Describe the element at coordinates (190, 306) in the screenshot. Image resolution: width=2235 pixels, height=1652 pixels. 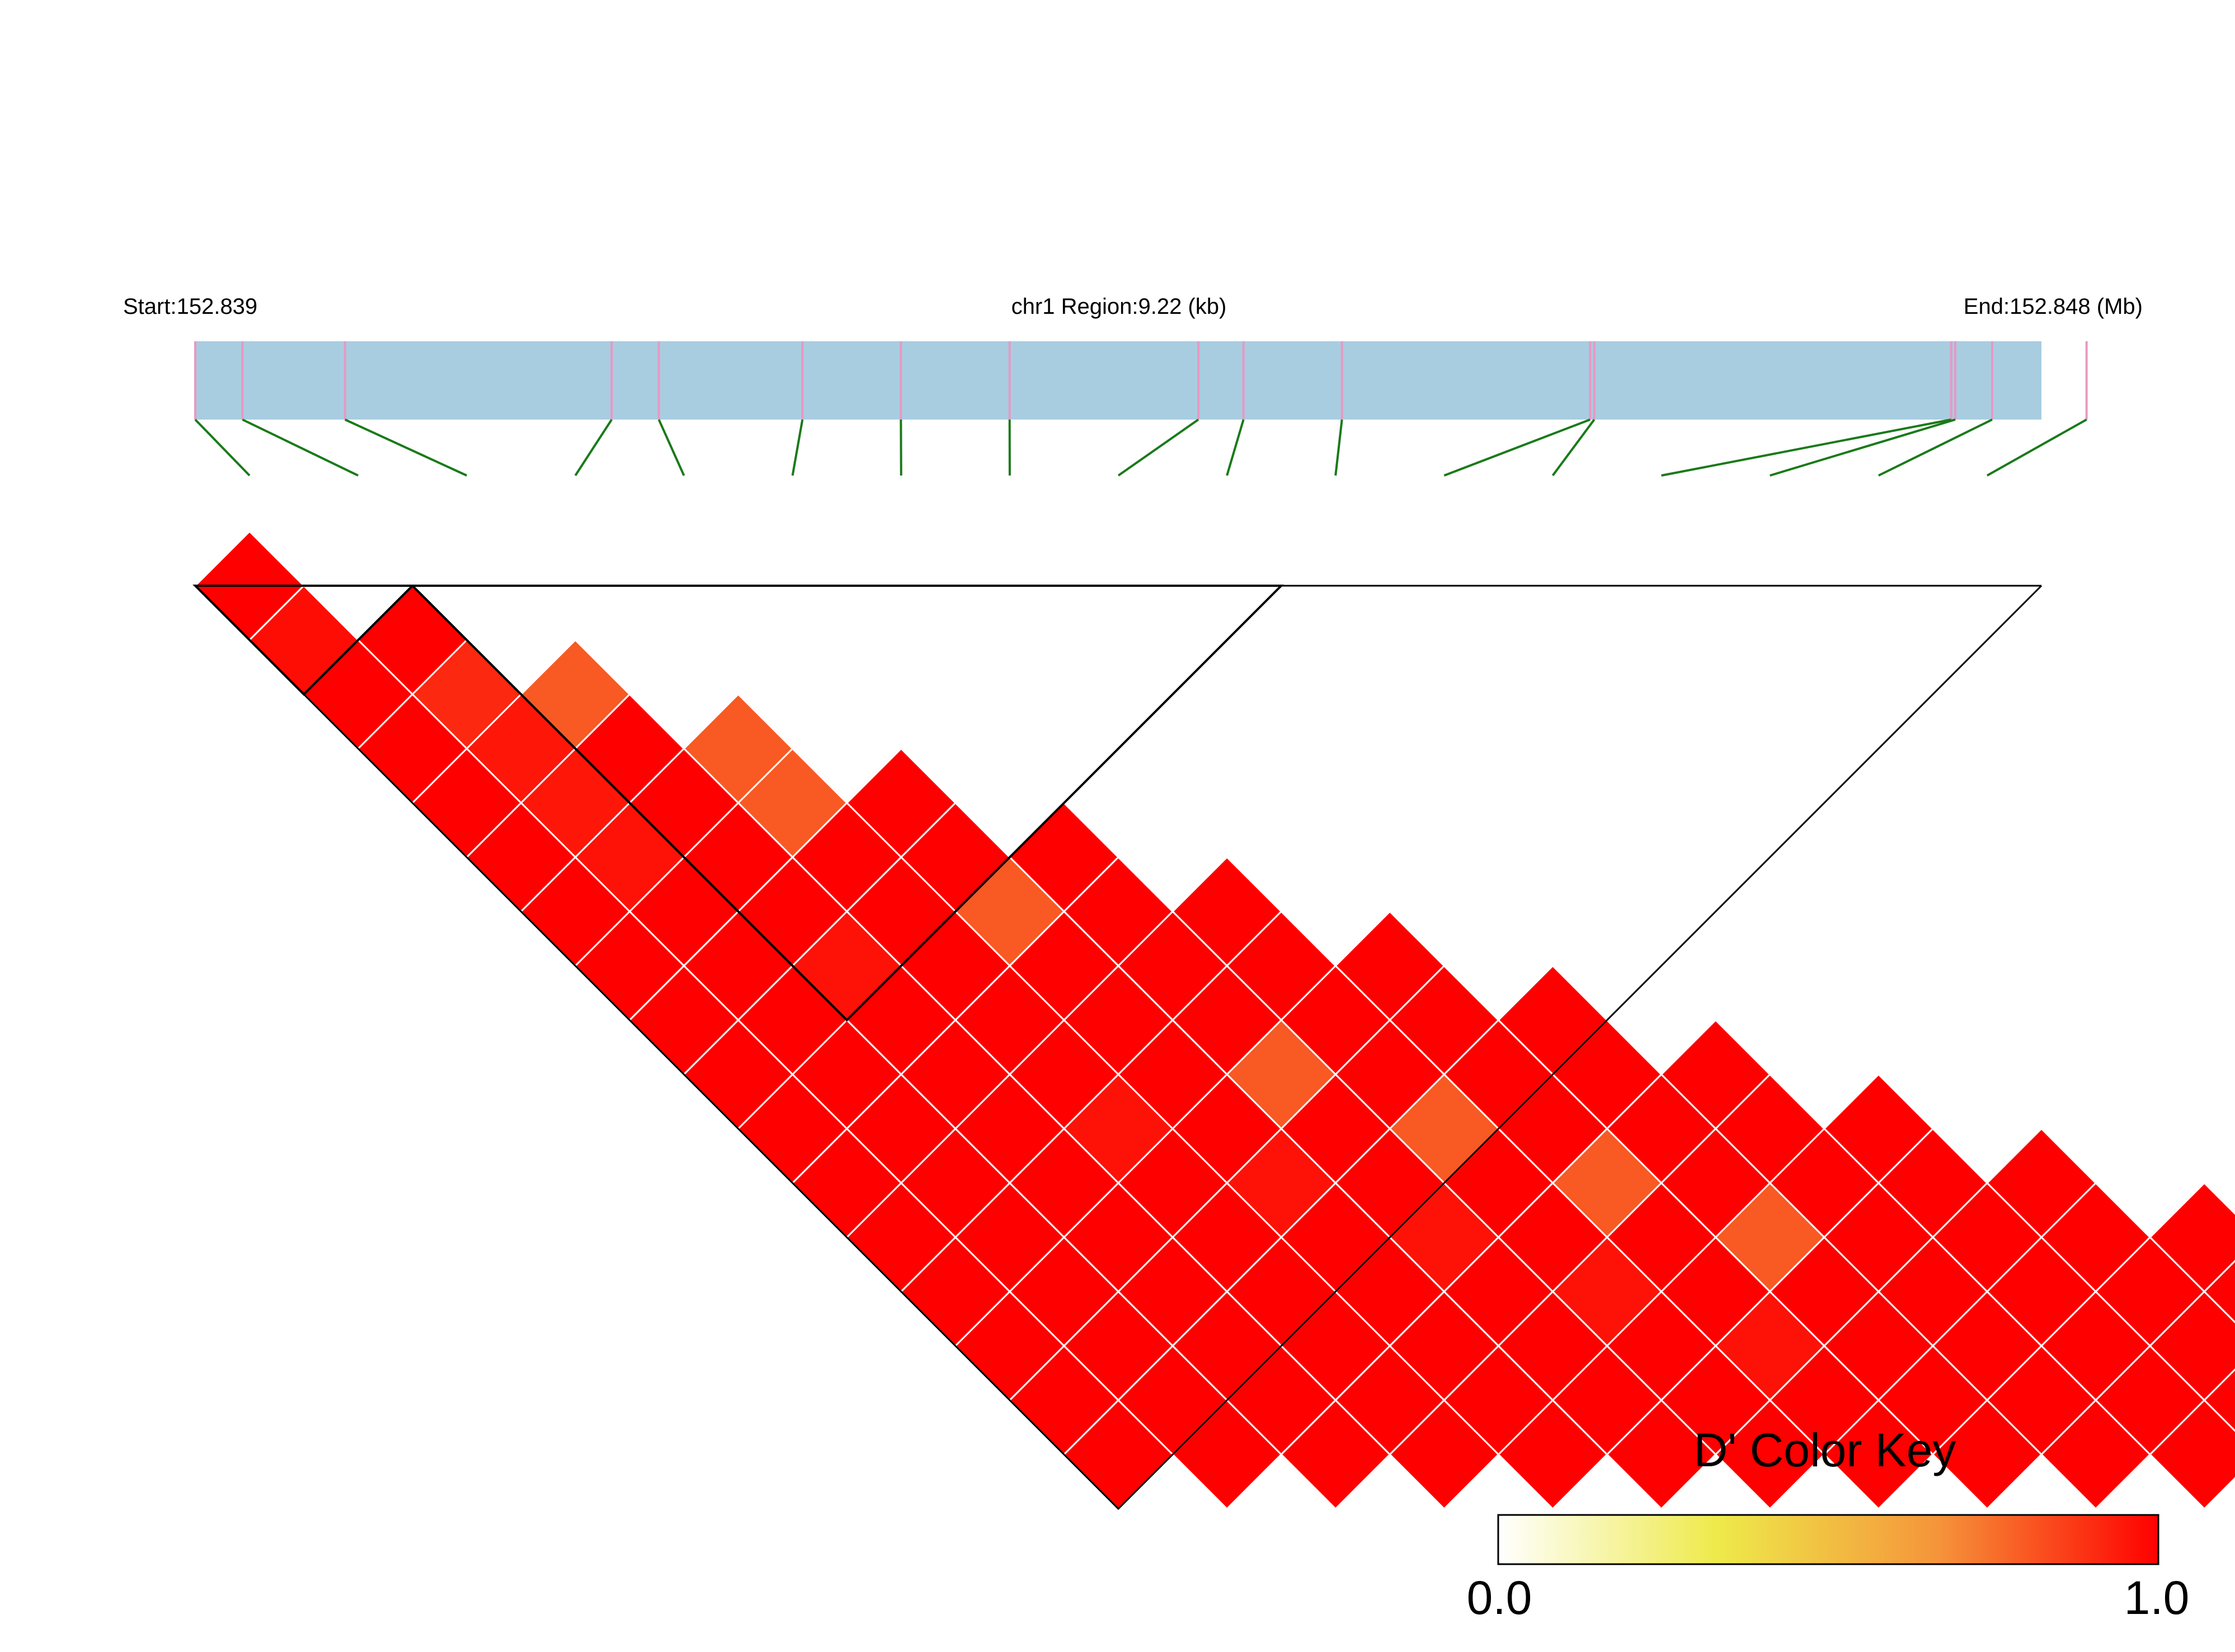
I see `region-start-label: Start:152.839` at that location.